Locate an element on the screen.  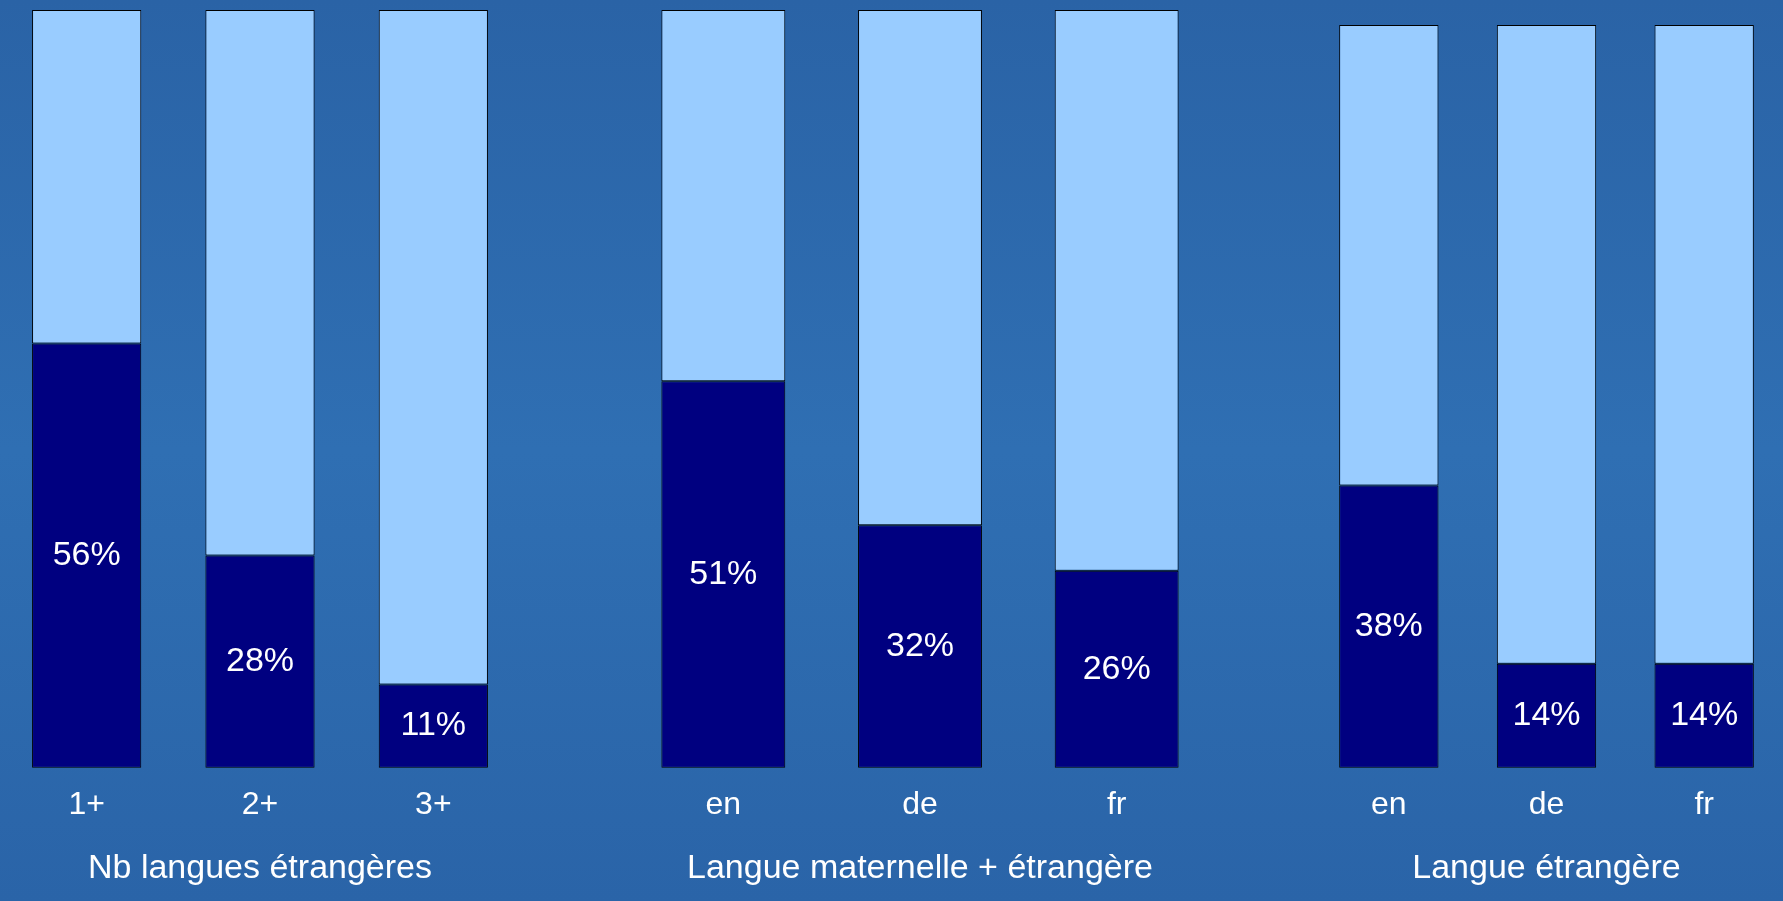
x-tick-label: 3+ is located at coordinates (433, 802).